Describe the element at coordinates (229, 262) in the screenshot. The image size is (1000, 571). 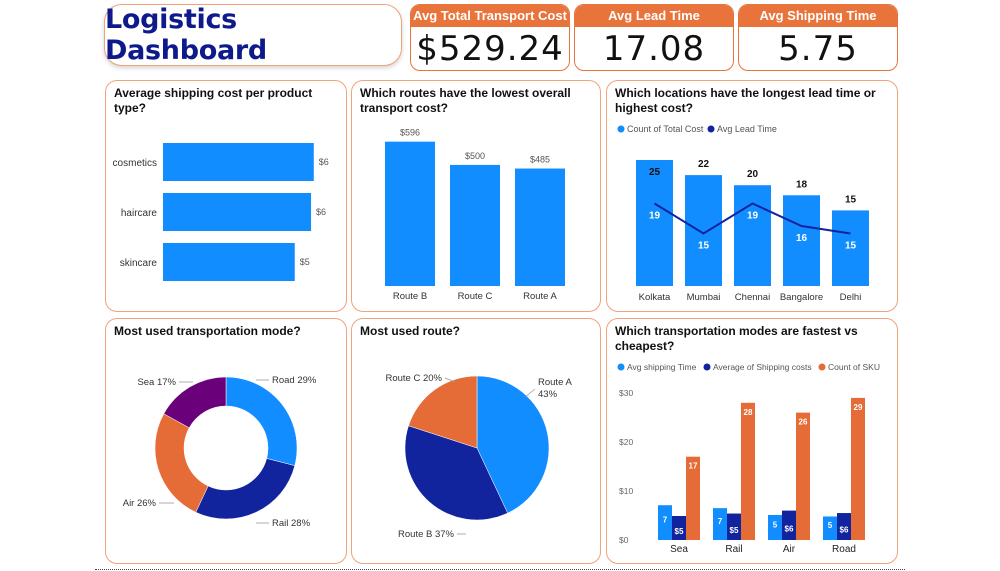
I see `bar-skincare` at that location.